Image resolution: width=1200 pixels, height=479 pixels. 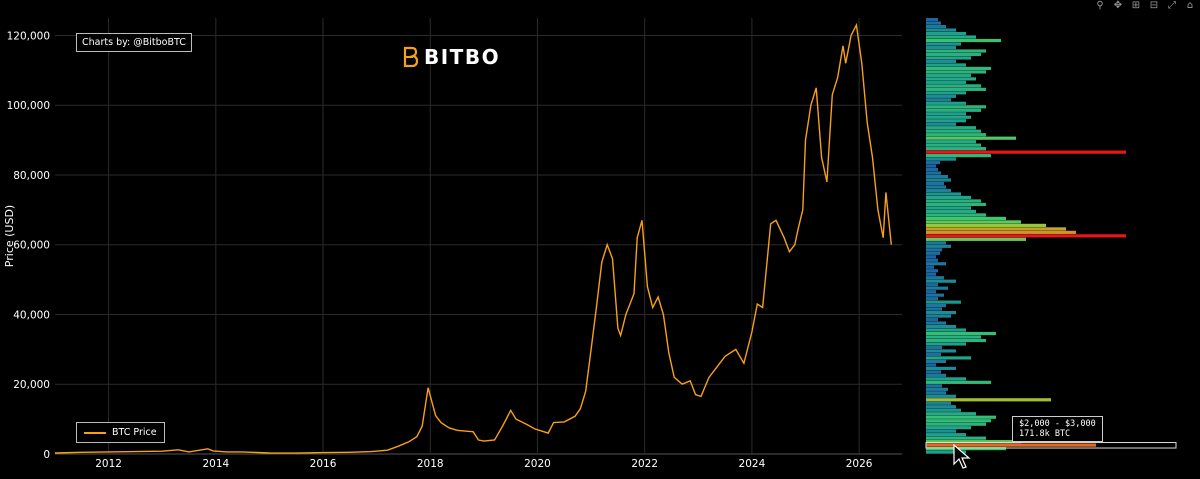 What do you see at coordinates (752, 464) in the screenshot?
I see `x-tick-label: 2024` at bounding box center [752, 464].